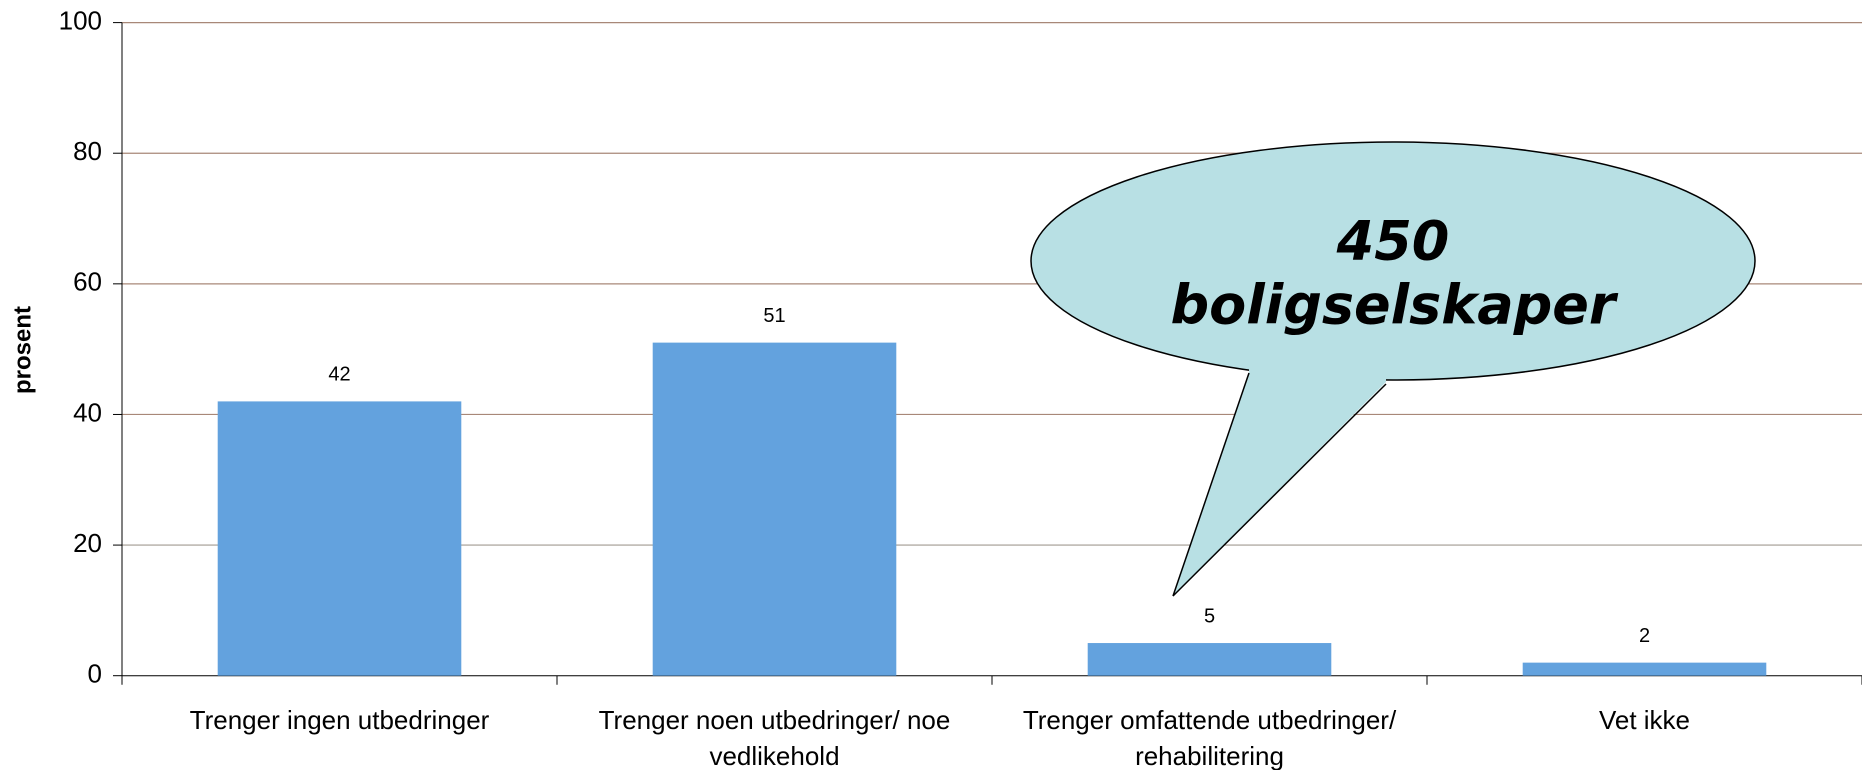 This screenshot has width=1862, height=770. I want to click on data-label: 5, so click(1209, 616).